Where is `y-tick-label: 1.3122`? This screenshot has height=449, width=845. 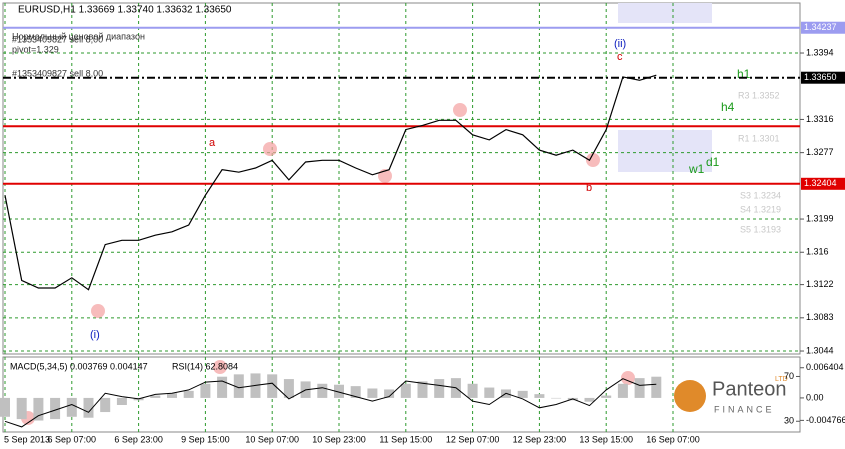 y-tick-label: 1.3122 is located at coordinates (820, 284).